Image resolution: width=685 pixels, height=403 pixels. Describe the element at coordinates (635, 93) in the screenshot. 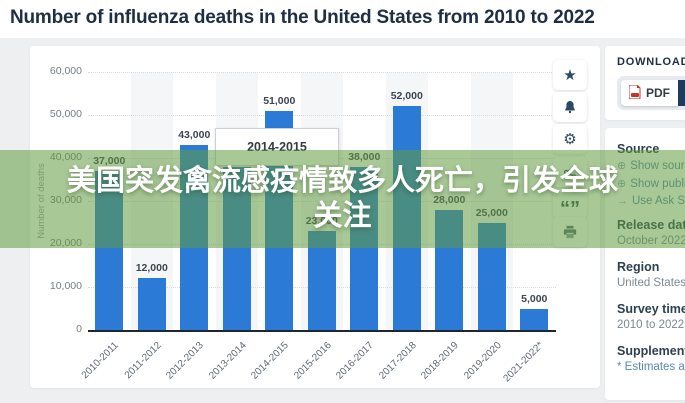

I see `pdf-file-icon` at that location.